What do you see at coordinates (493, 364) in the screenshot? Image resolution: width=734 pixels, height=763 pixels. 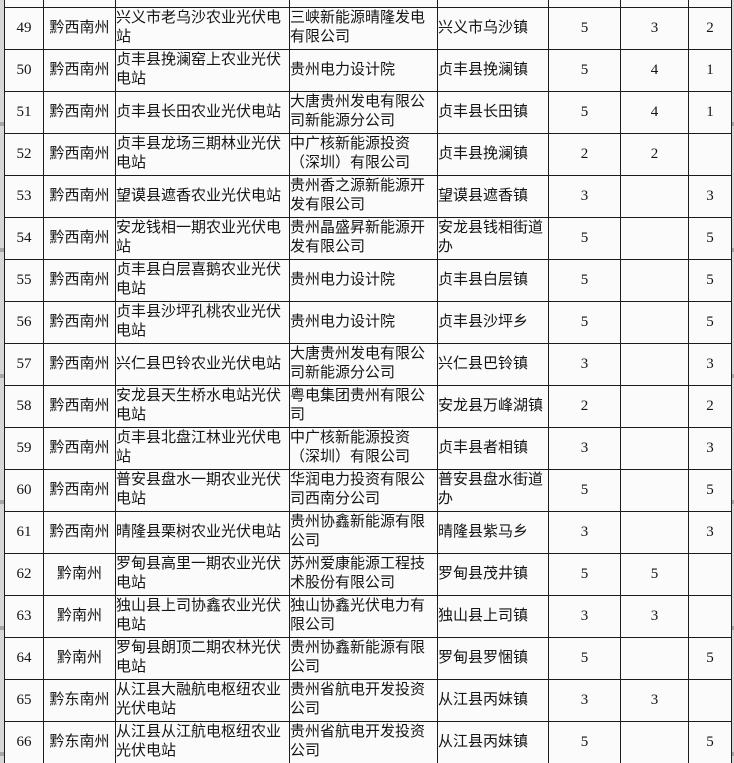 I see `cell-township: 兴仁县巴铃镇` at bounding box center [493, 364].